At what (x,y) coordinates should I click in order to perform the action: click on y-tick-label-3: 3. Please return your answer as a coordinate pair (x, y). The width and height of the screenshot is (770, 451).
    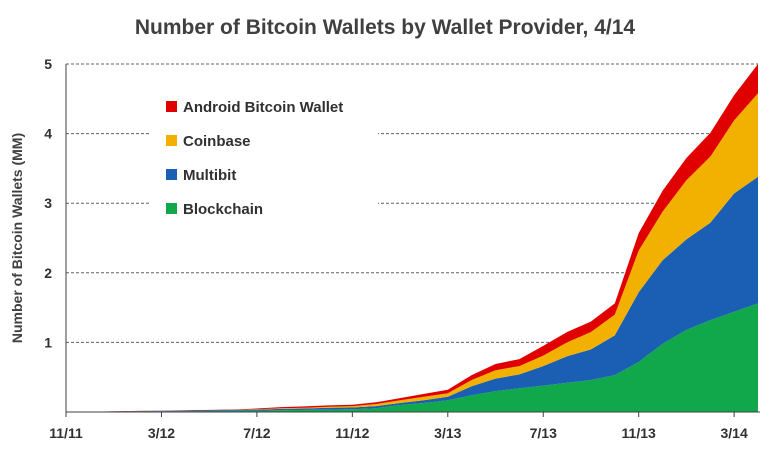
    Looking at the image, I should click on (48, 203).